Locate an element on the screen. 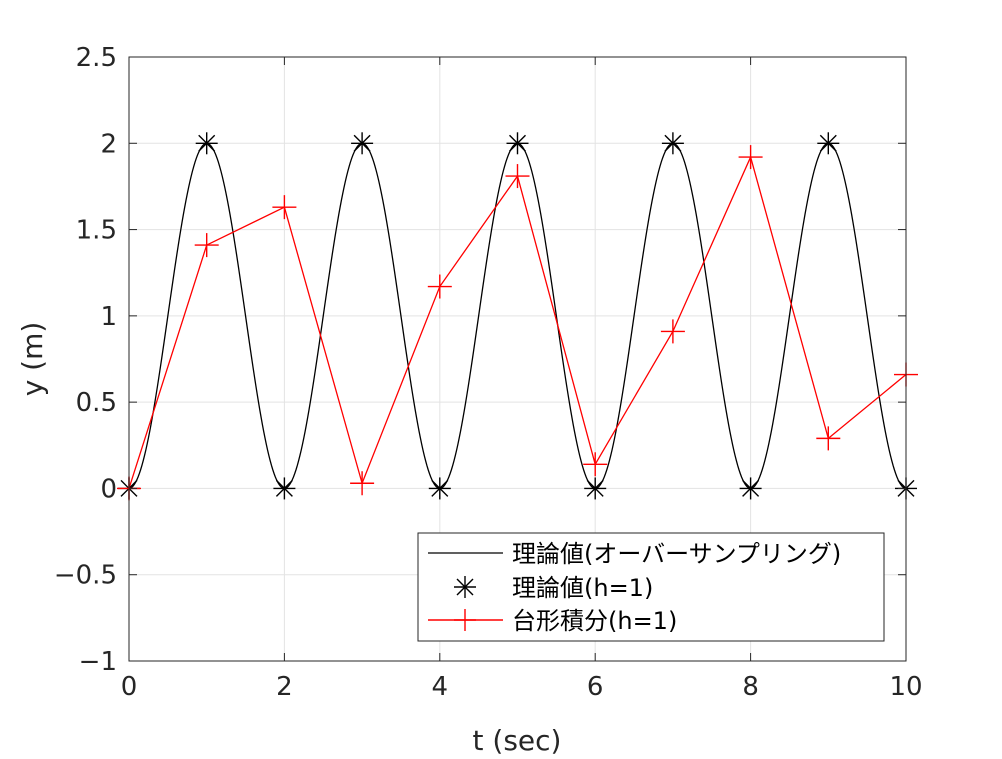 The height and width of the screenshot is (759, 1002). legend-box is located at coordinates (651, 587).